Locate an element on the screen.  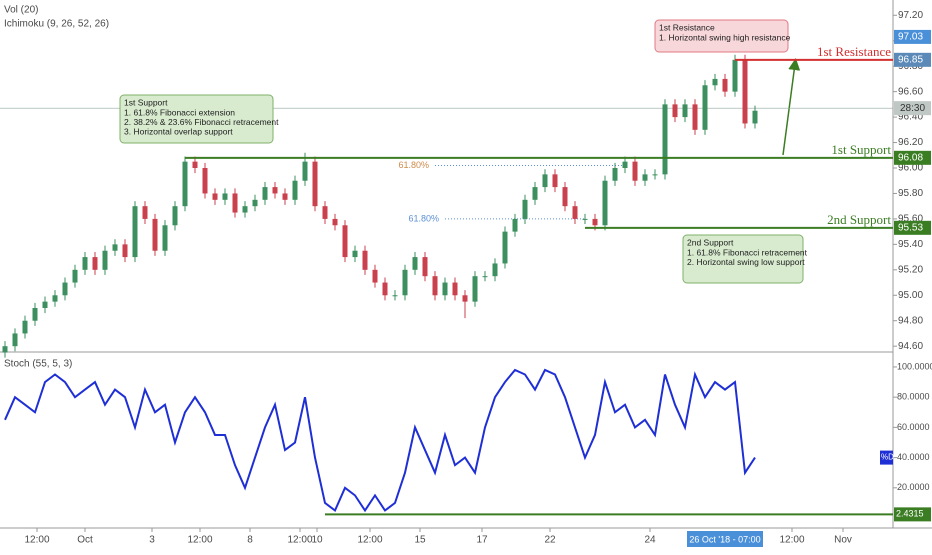
x-tick-label: 10 is located at coordinates (317, 540).